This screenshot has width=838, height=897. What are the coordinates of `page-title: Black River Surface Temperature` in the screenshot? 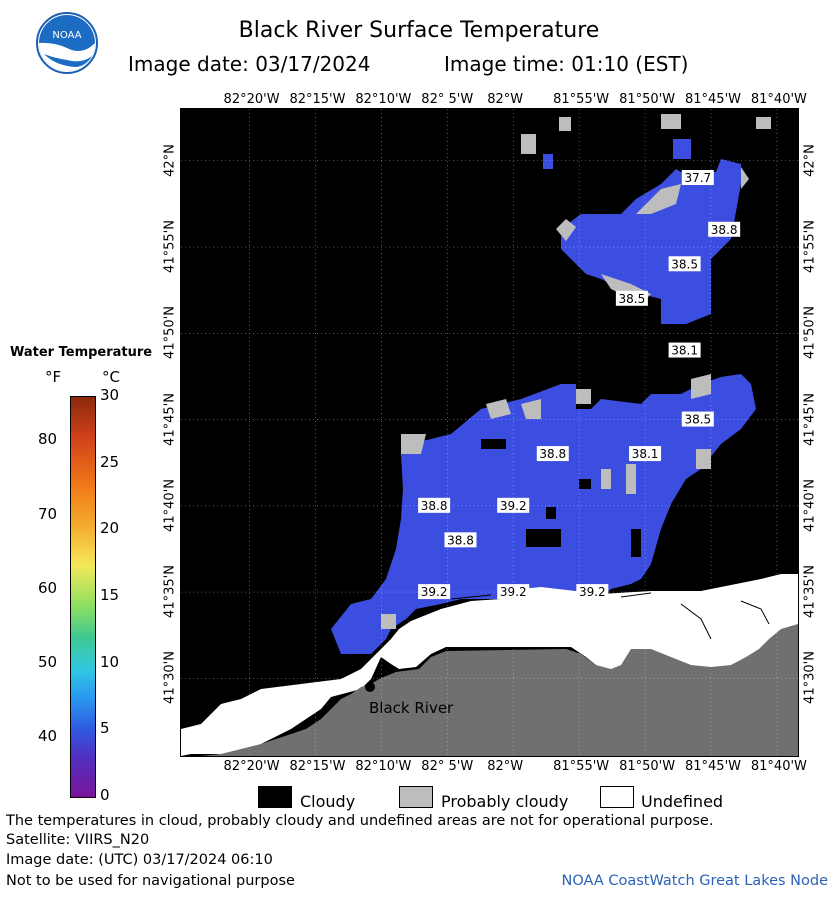 It's located at (419, 30).